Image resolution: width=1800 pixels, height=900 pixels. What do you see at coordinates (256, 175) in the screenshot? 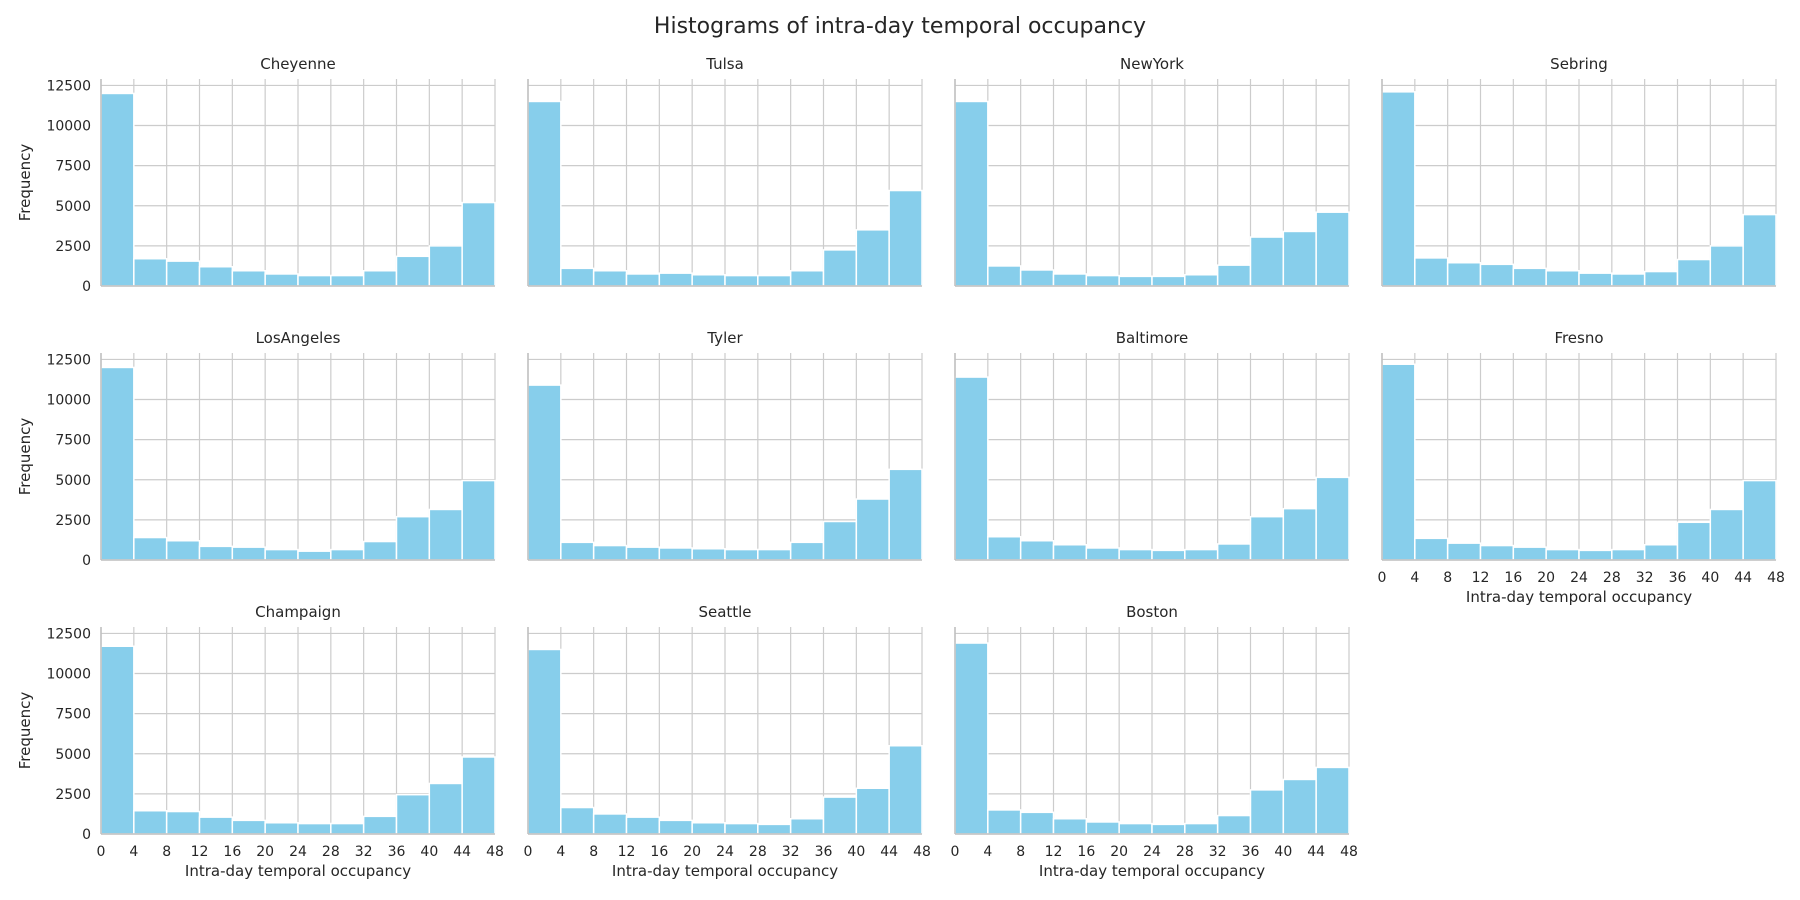
I see `panel-cheyenne: Cheyenne 0 2500 5000 7500 10000 12500 Frequency` at bounding box center [256, 175].